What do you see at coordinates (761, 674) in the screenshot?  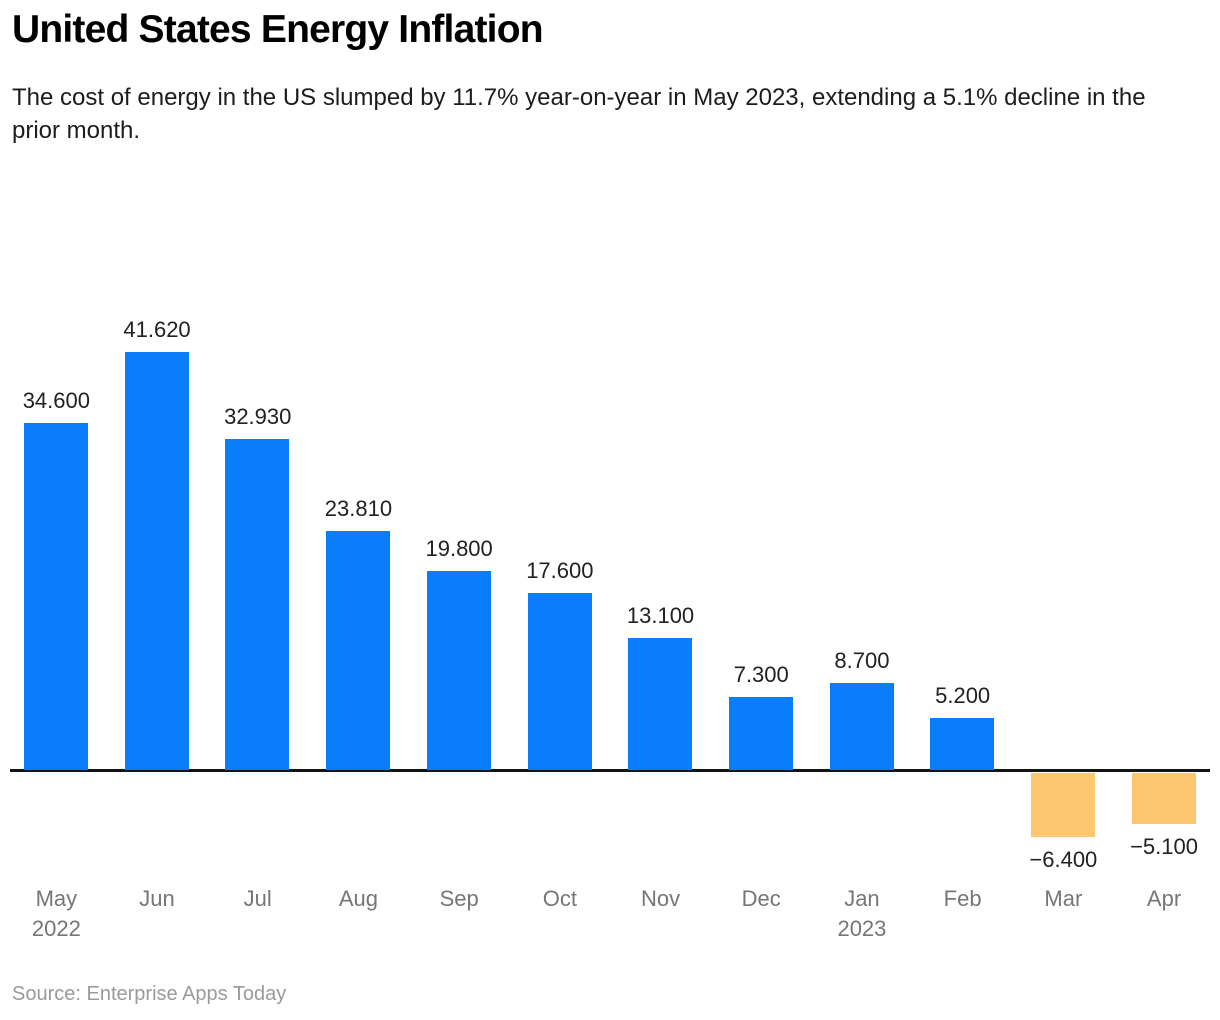 I see `bar-value-label-dec: 7.300` at bounding box center [761, 674].